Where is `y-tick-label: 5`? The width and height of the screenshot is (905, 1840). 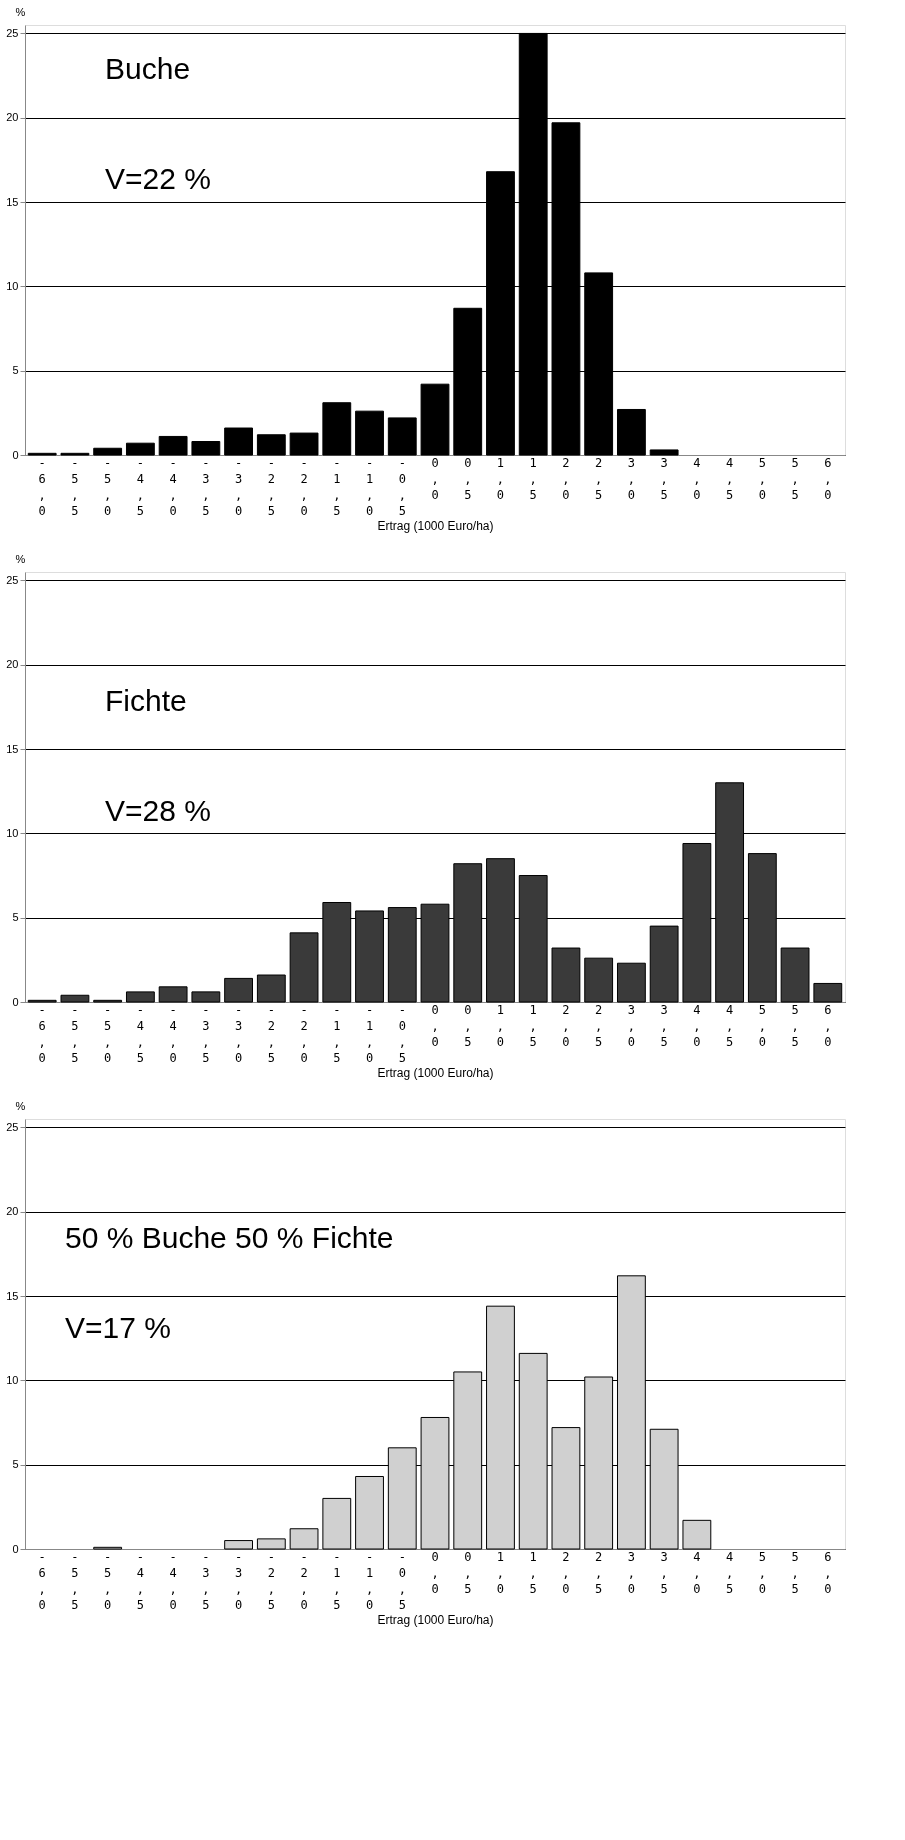
y-tick-label: 5 is located at coordinates (15, 917).